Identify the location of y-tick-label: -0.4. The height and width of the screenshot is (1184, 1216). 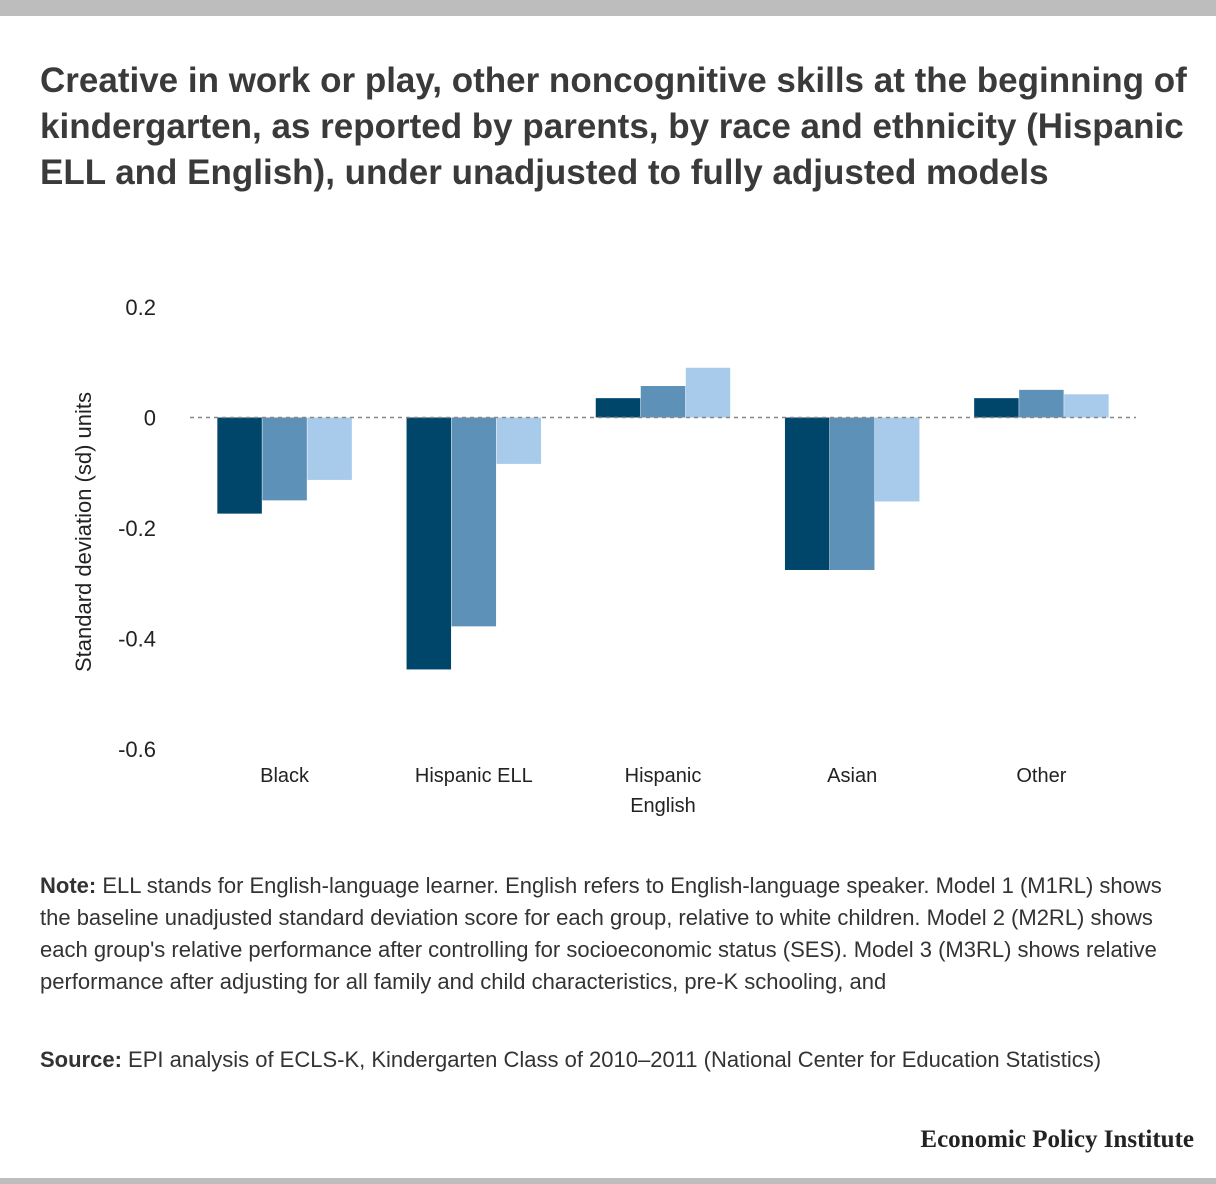
(137, 639).